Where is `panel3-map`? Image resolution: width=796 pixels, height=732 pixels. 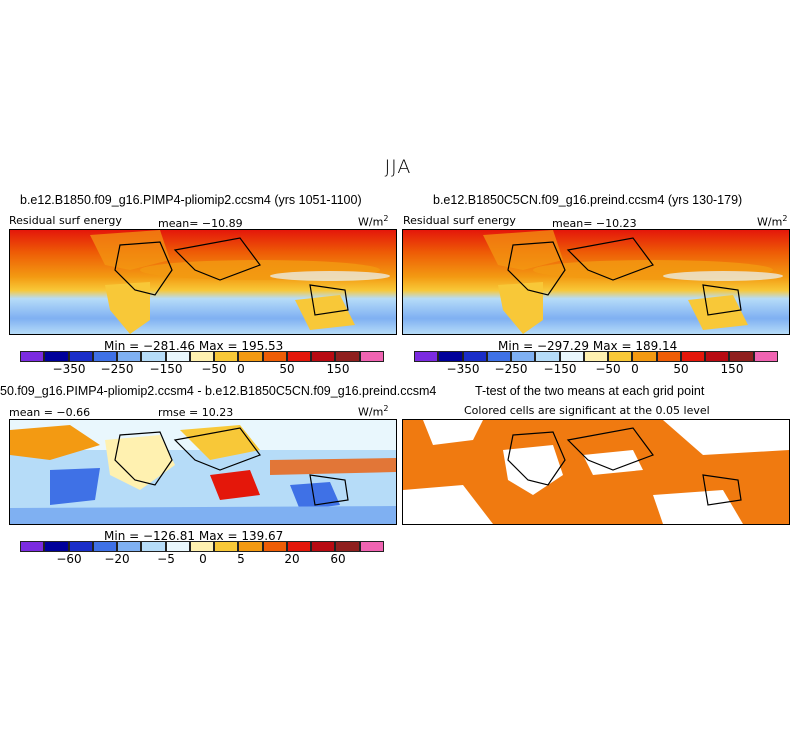 panel3-map is located at coordinates (203, 472).